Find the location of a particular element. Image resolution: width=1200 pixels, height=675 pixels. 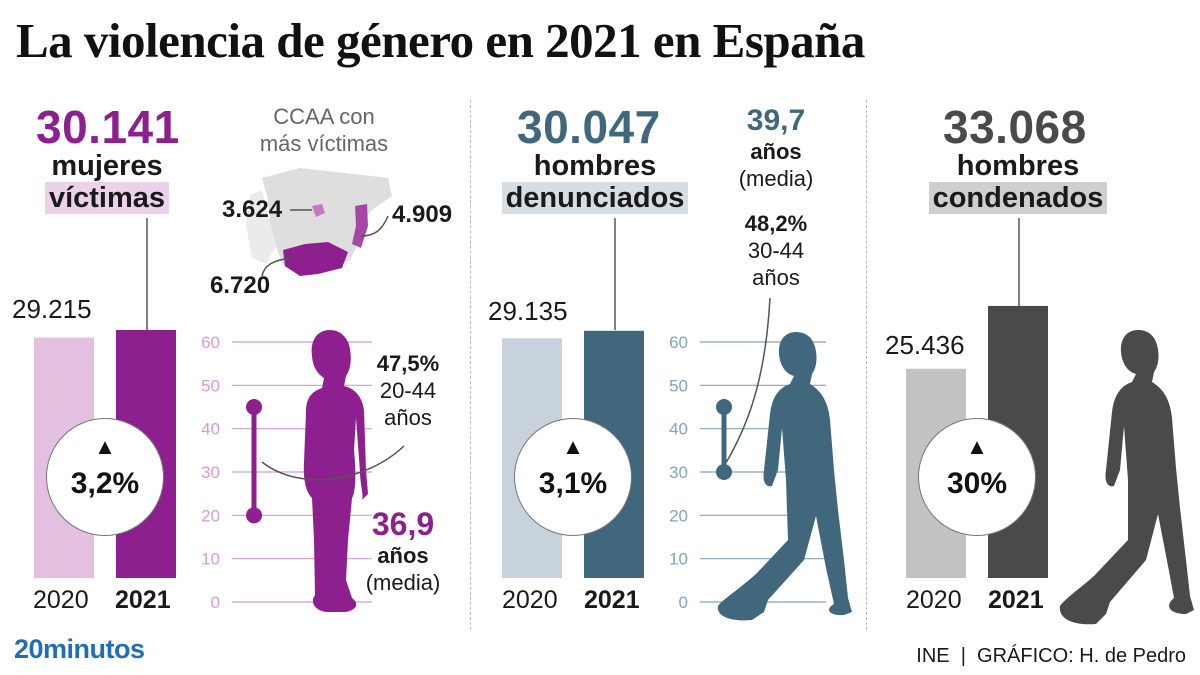

map-title-line2: más víctimas is located at coordinates (324, 143).